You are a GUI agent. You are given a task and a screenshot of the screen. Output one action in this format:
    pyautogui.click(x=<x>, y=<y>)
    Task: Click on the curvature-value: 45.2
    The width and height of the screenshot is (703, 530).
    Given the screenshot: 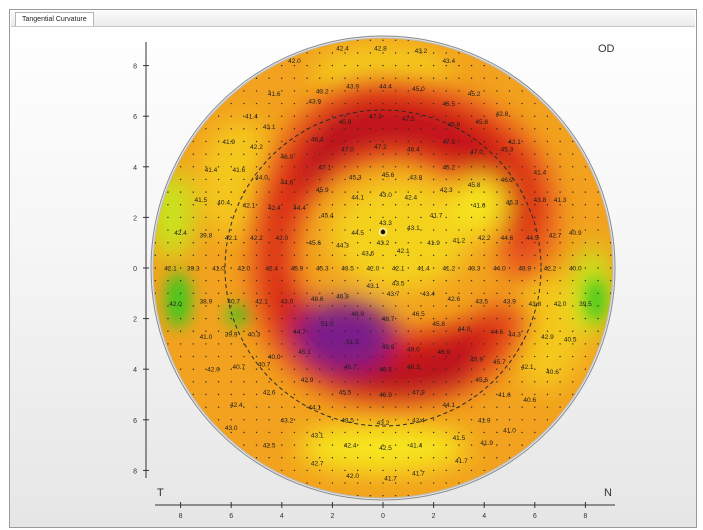 What is the action you would take?
    pyautogui.click(x=474, y=94)
    